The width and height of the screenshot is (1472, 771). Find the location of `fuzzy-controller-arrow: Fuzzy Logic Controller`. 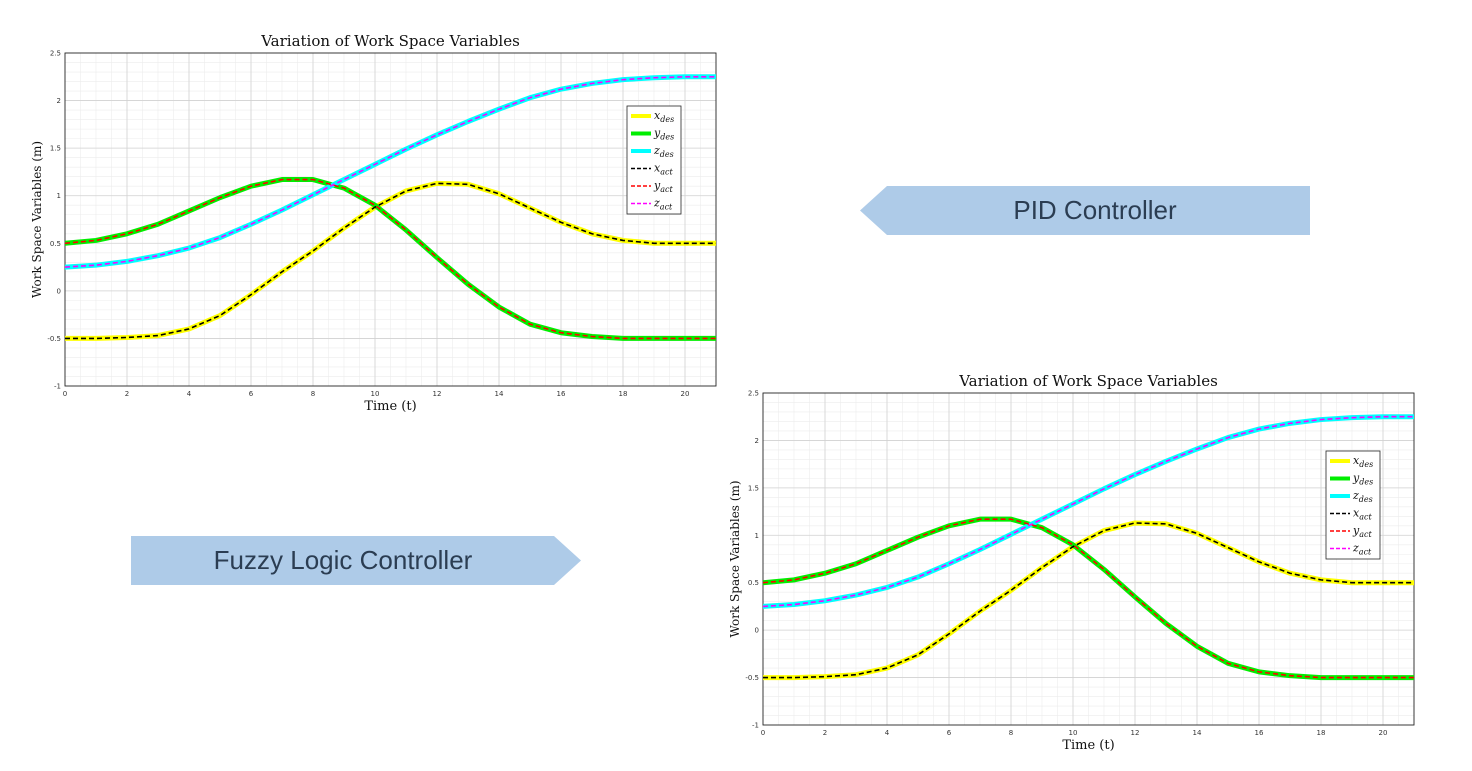

fuzzy-controller-arrow: Fuzzy Logic Controller is located at coordinates (356, 560).